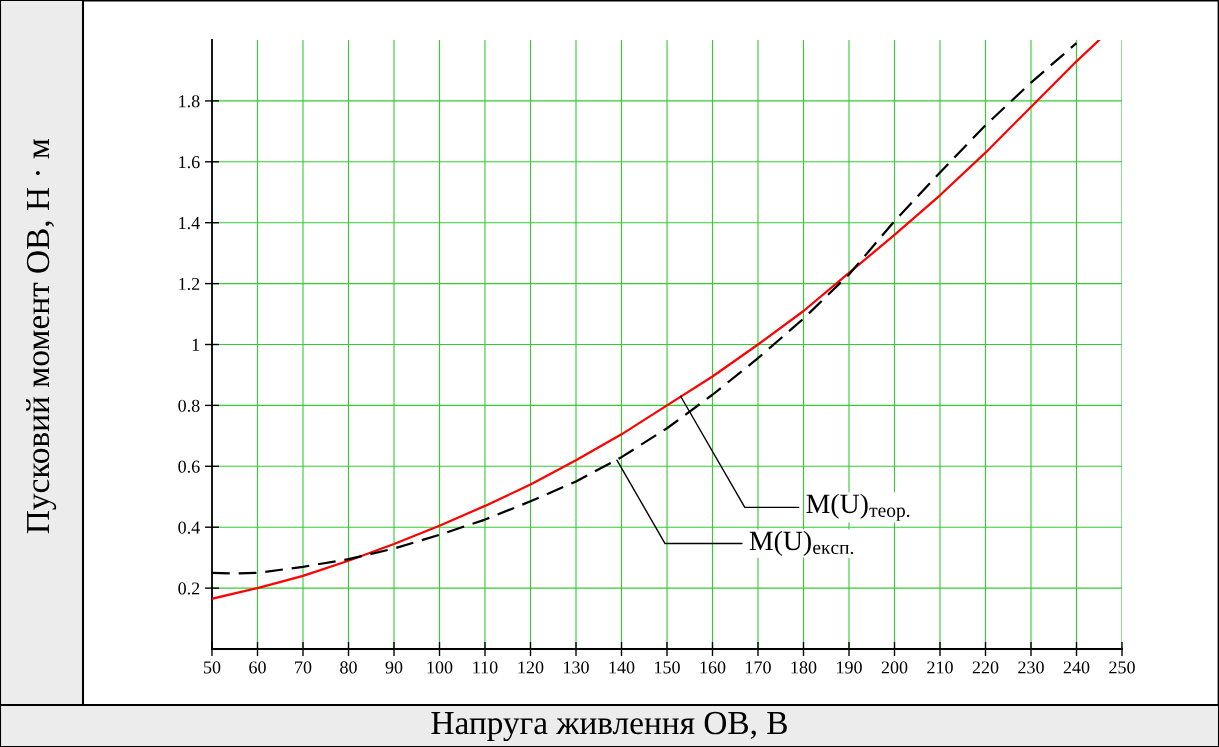 The image size is (1219, 747). What do you see at coordinates (189, 284) in the screenshot?
I see `y-tick-label: 1.2` at bounding box center [189, 284].